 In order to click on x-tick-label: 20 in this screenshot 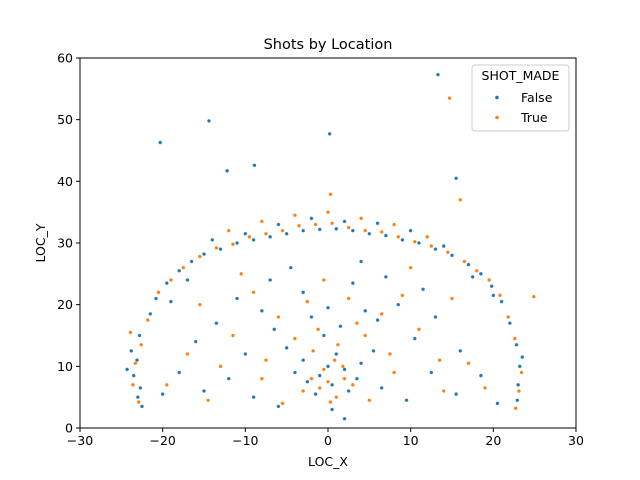, I will do `click(493, 440)`.